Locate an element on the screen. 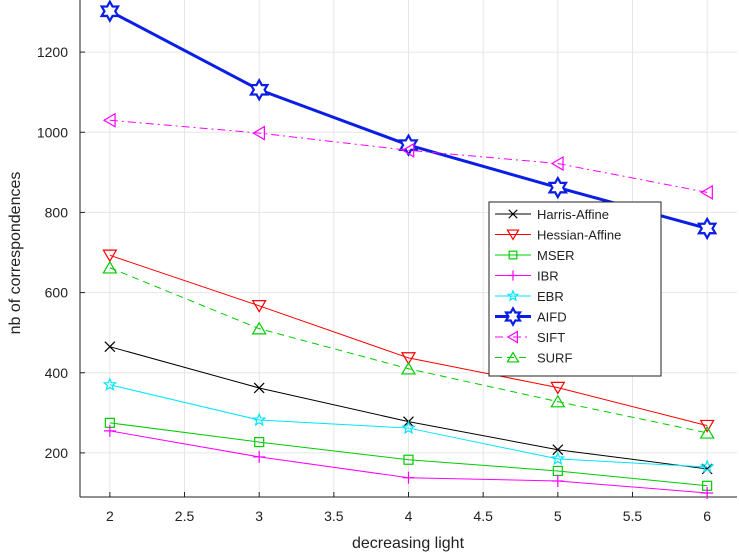 The width and height of the screenshot is (739, 554). x-tick-label: 6 is located at coordinates (707, 516).